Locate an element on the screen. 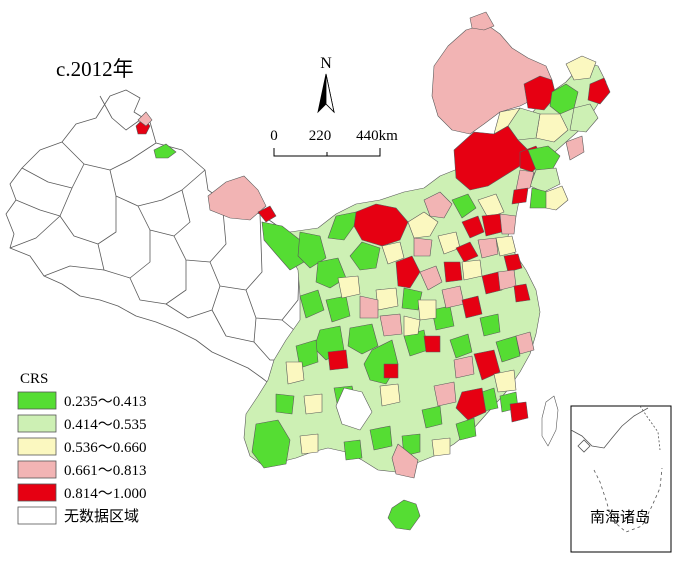  legend-item: 0.536～0.660 is located at coordinates (82, 446).